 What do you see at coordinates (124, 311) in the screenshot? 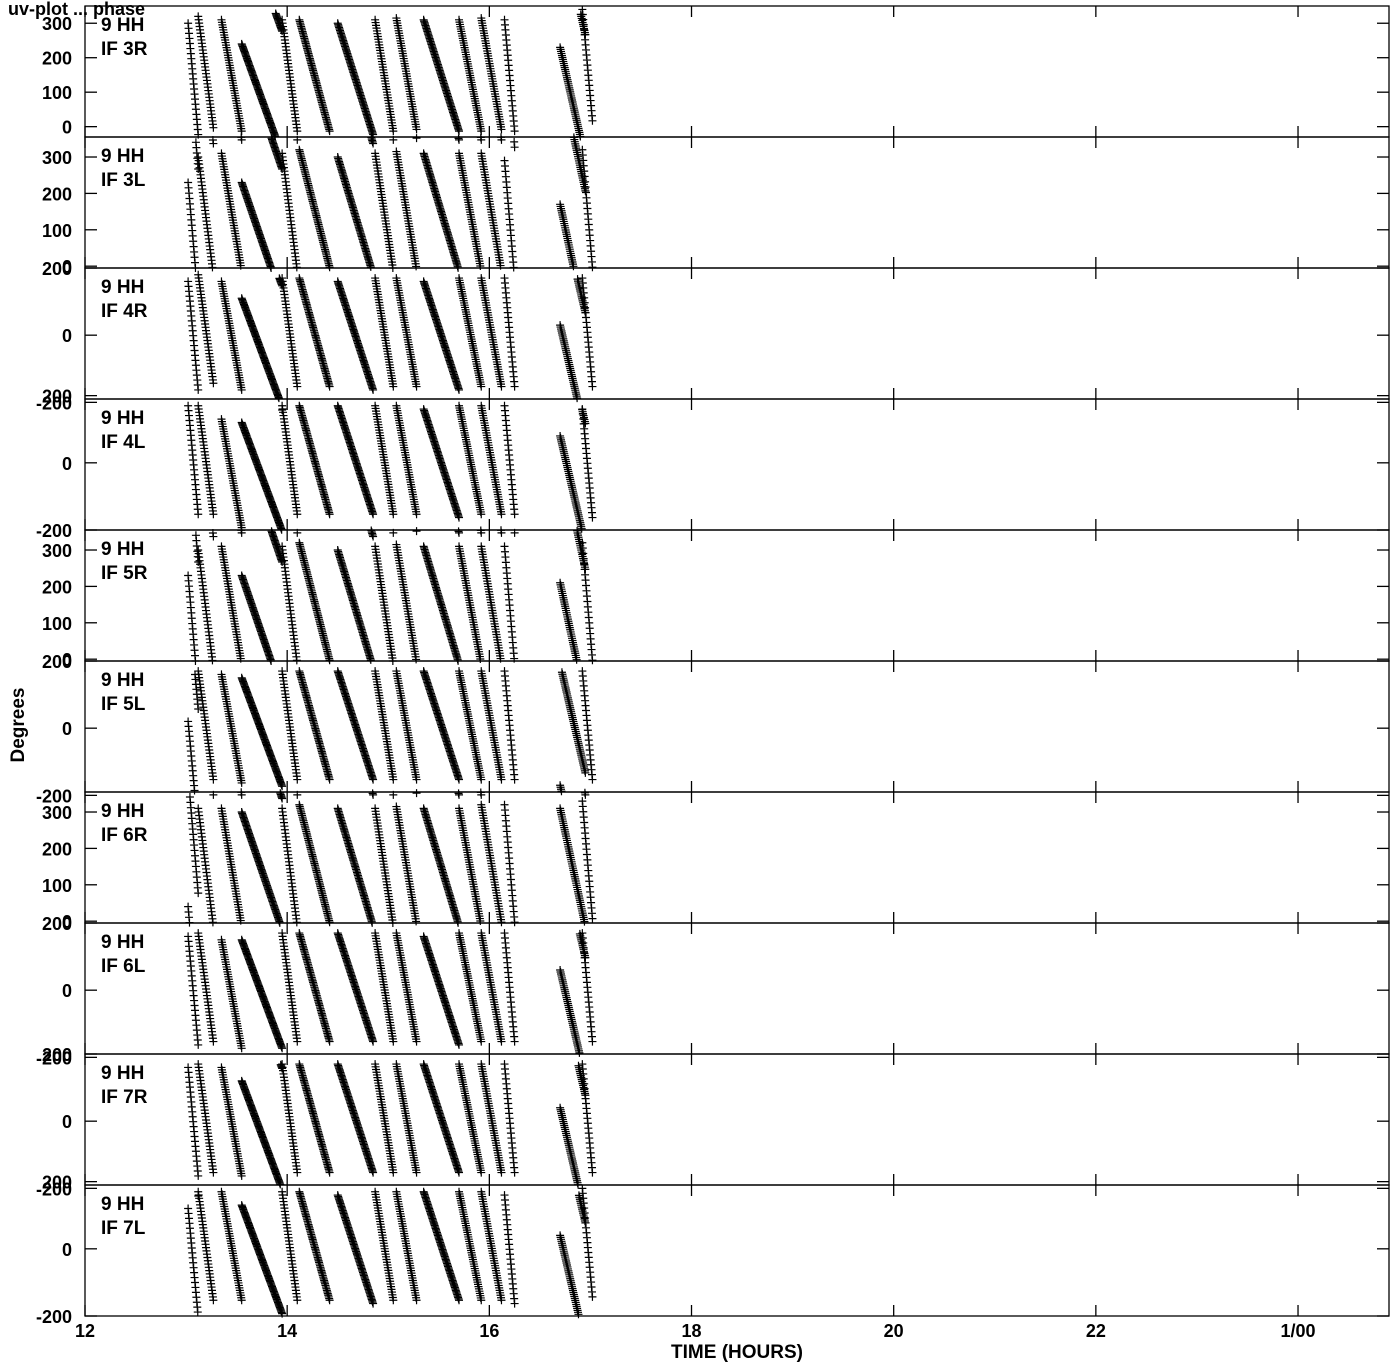
I see `panel-stokes-label: IF 4R` at bounding box center [124, 311].